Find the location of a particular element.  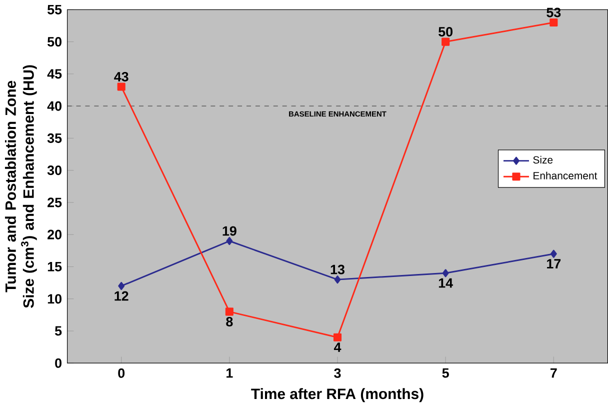

x-axis-title: Time after RFA (months) is located at coordinates (337, 395).